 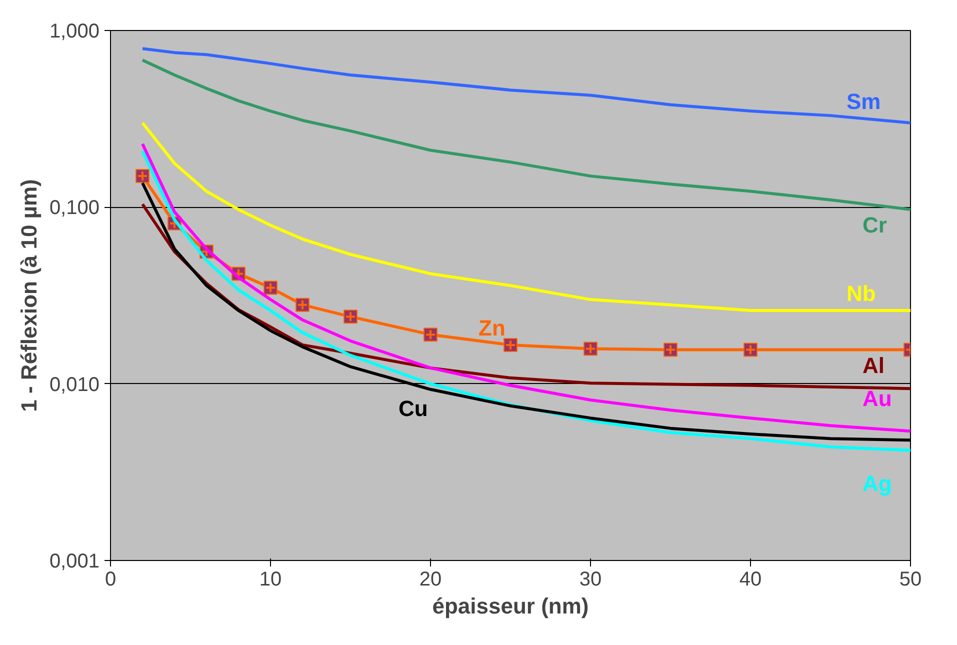 What do you see at coordinates (74, 31) in the screenshot?
I see `y-tick-label: 1,000` at bounding box center [74, 31].